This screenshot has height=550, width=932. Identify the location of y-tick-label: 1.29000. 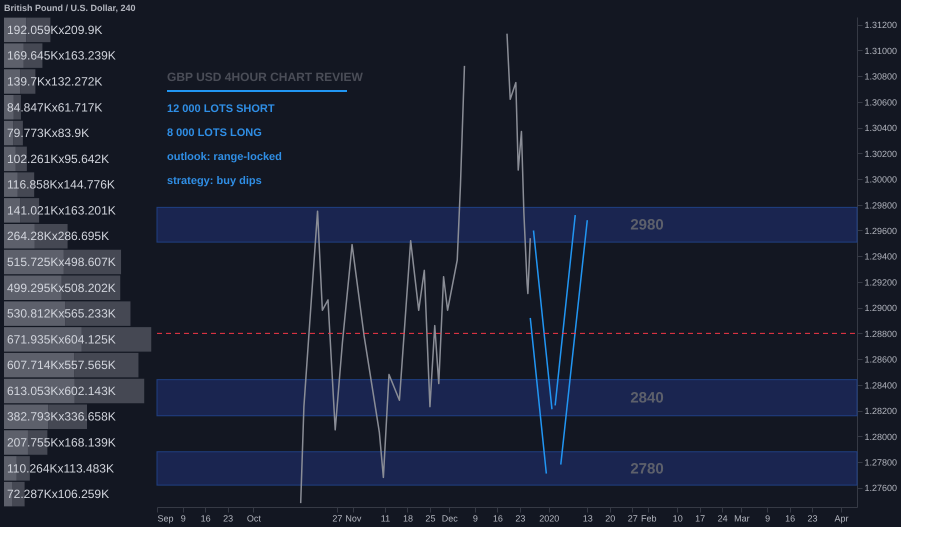
(881, 308).